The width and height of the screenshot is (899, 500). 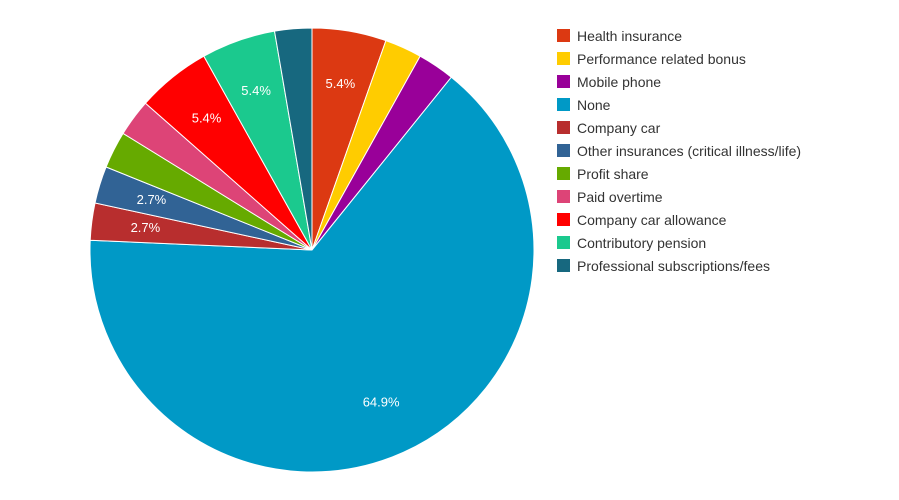 What do you see at coordinates (642, 242) in the screenshot?
I see `legend-label: Contributory pension` at bounding box center [642, 242].